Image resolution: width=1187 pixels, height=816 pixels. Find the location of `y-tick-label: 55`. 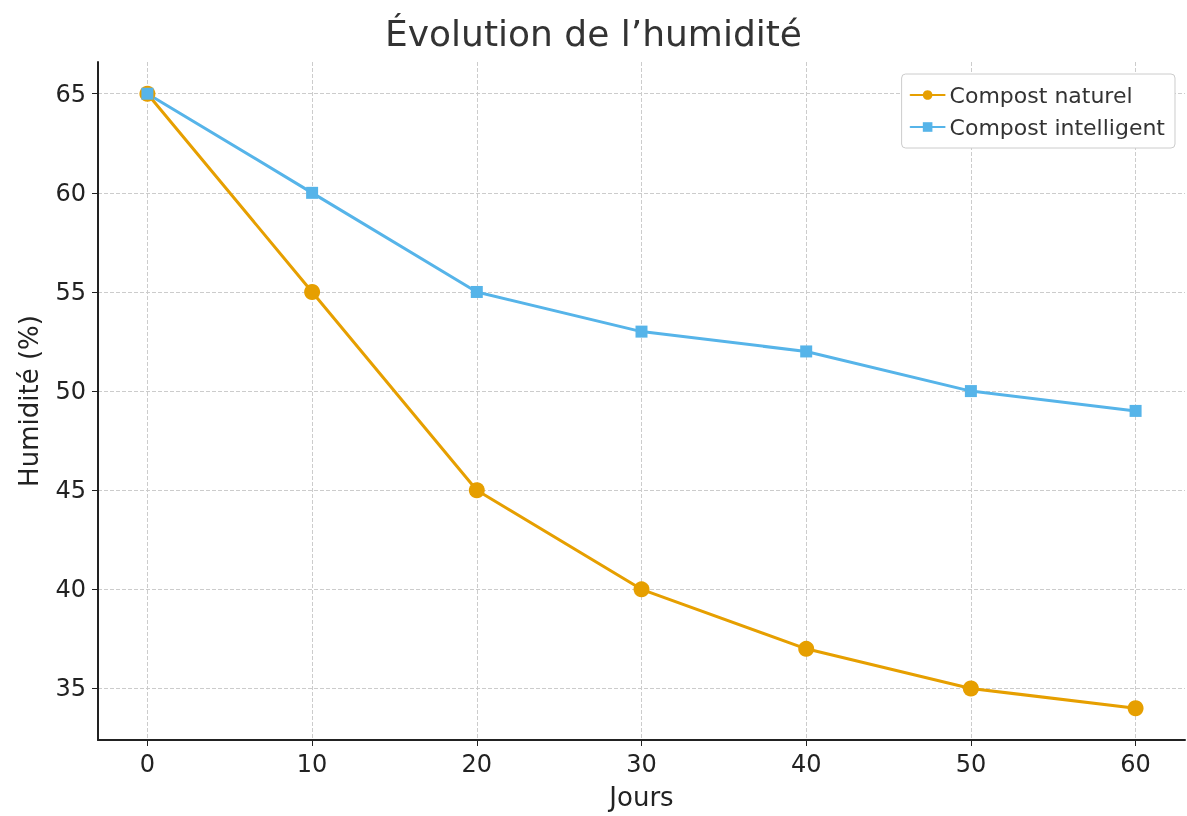

y-tick-label: 55 is located at coordinates (70, 291).